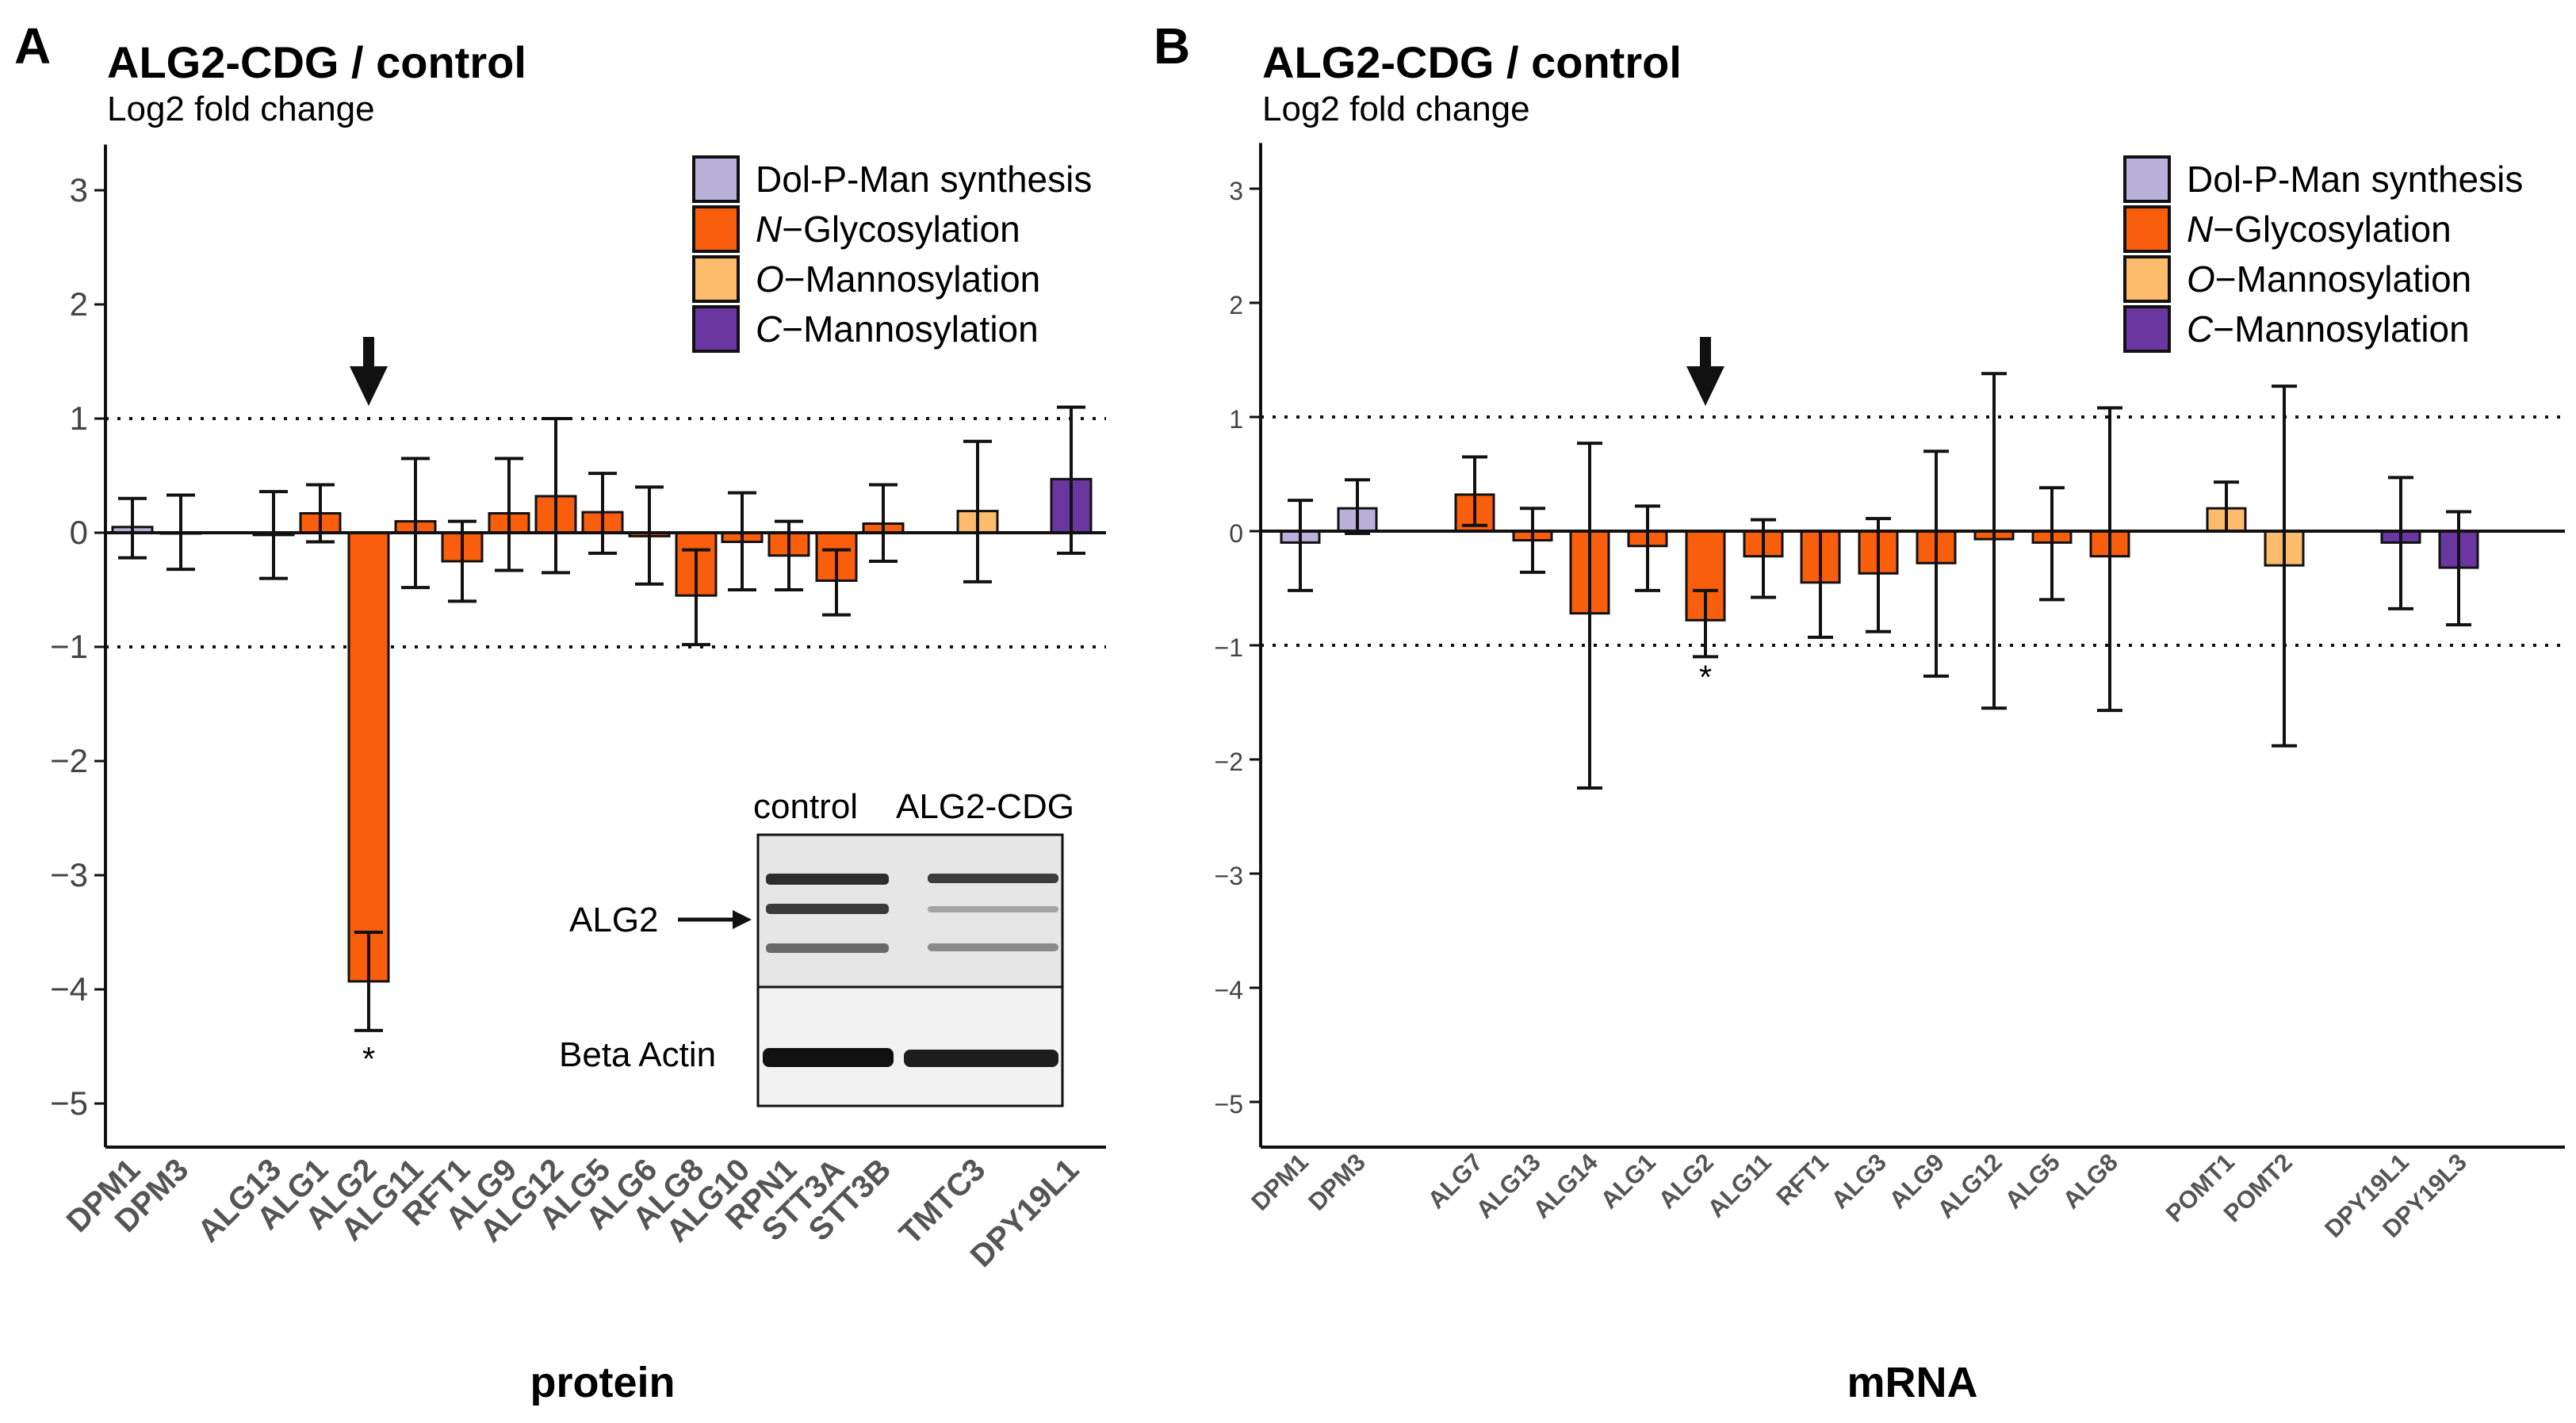 The image size is (2576, 1423). I want to click on error-bar-alg5, so click(2052, 544).